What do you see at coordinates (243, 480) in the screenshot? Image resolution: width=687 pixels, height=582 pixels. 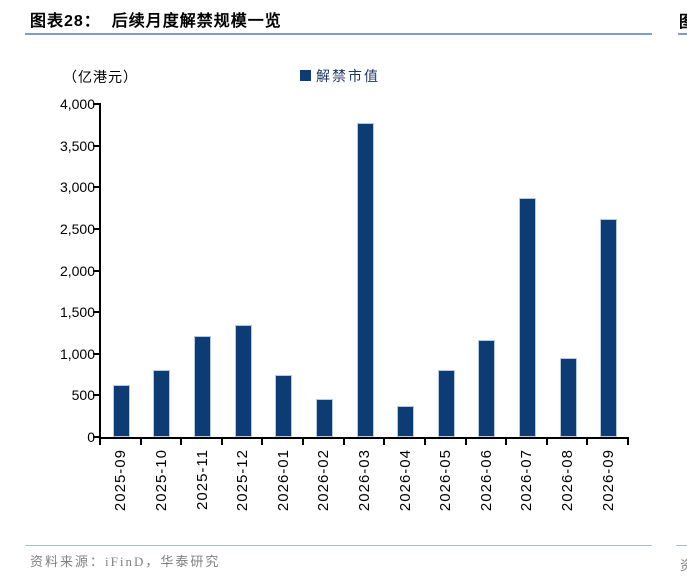 I see `x-axis-label-2025-12: 2025-12` at bounding box center [243, 480].